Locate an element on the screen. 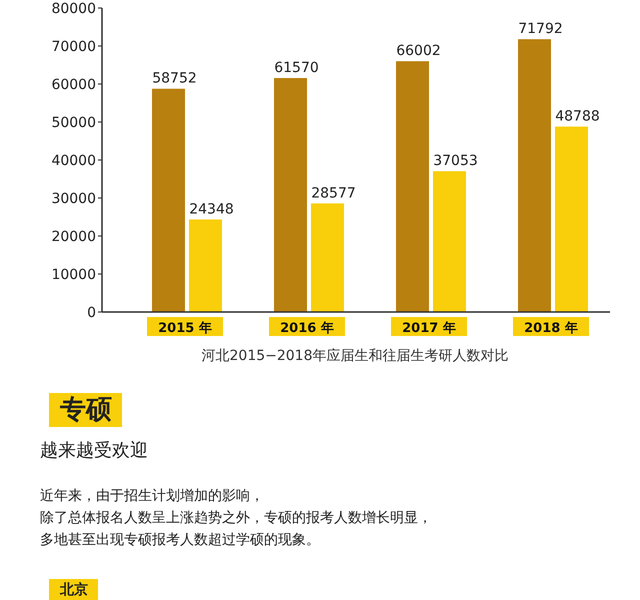 This screenshot has width=640, height=600. y-tick-label: 40000 is located at coordinates (73, 161).